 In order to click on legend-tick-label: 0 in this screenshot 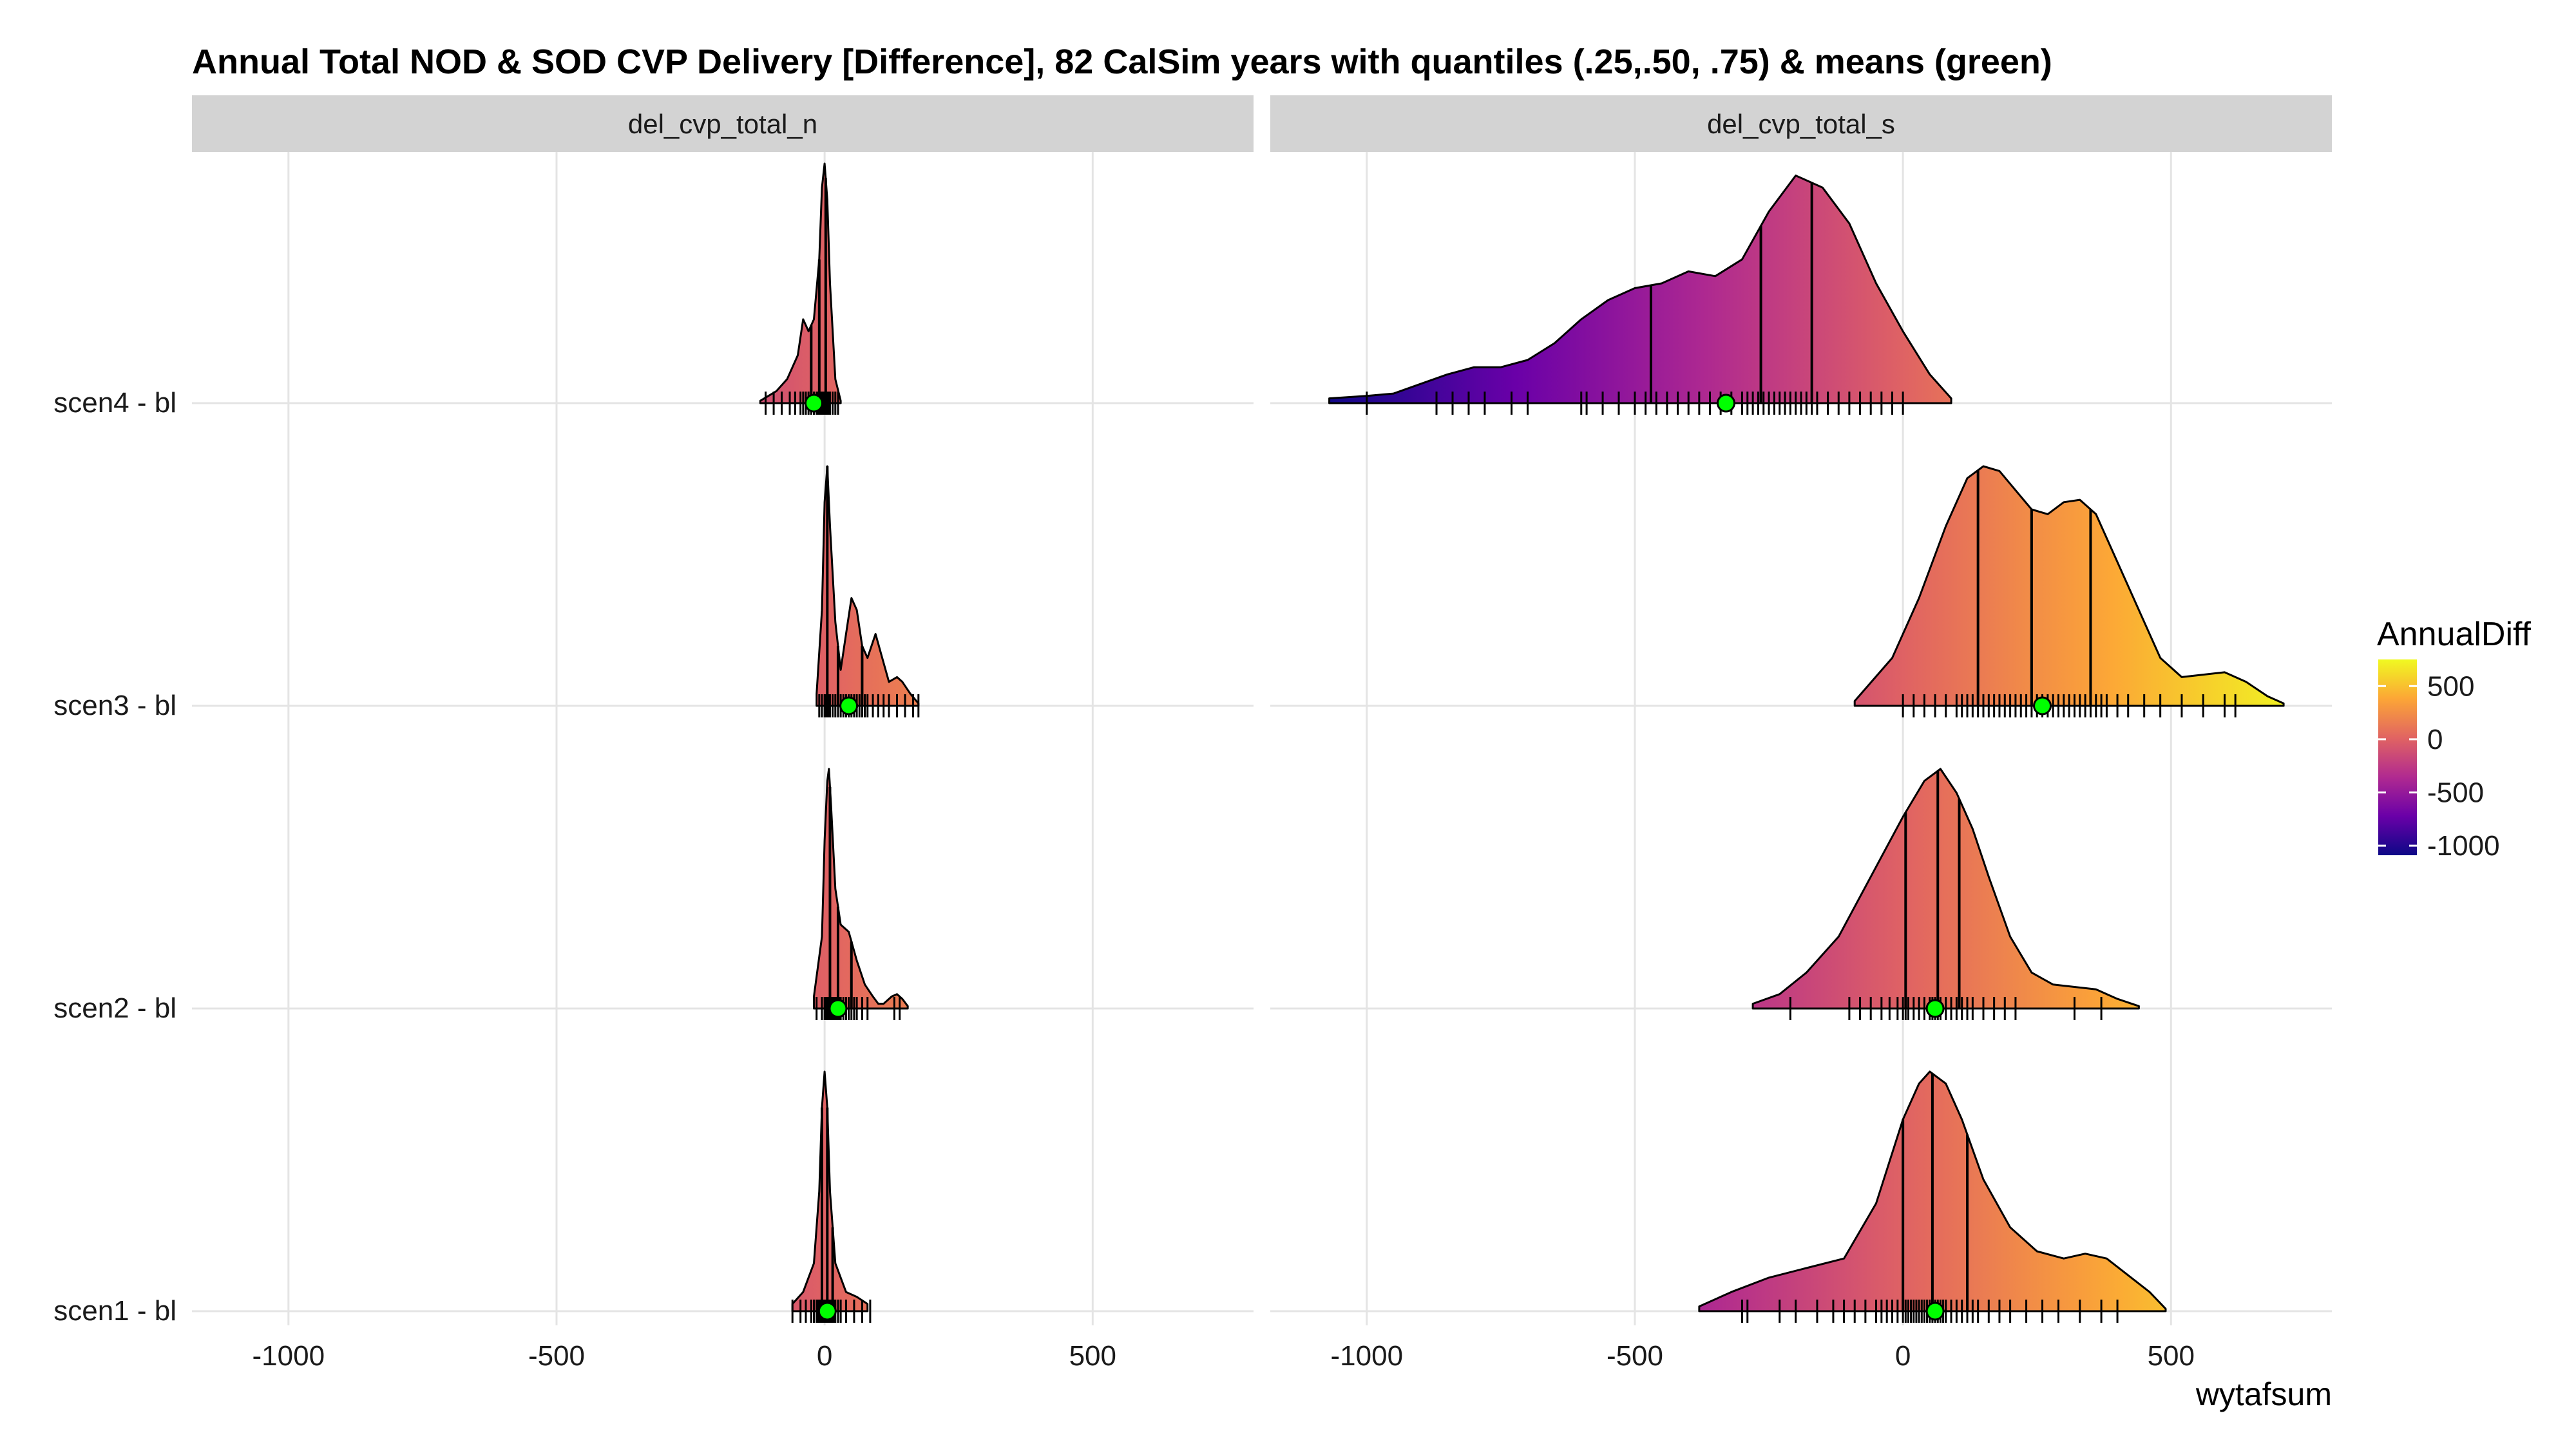, I will do `click(2435, 740)`.